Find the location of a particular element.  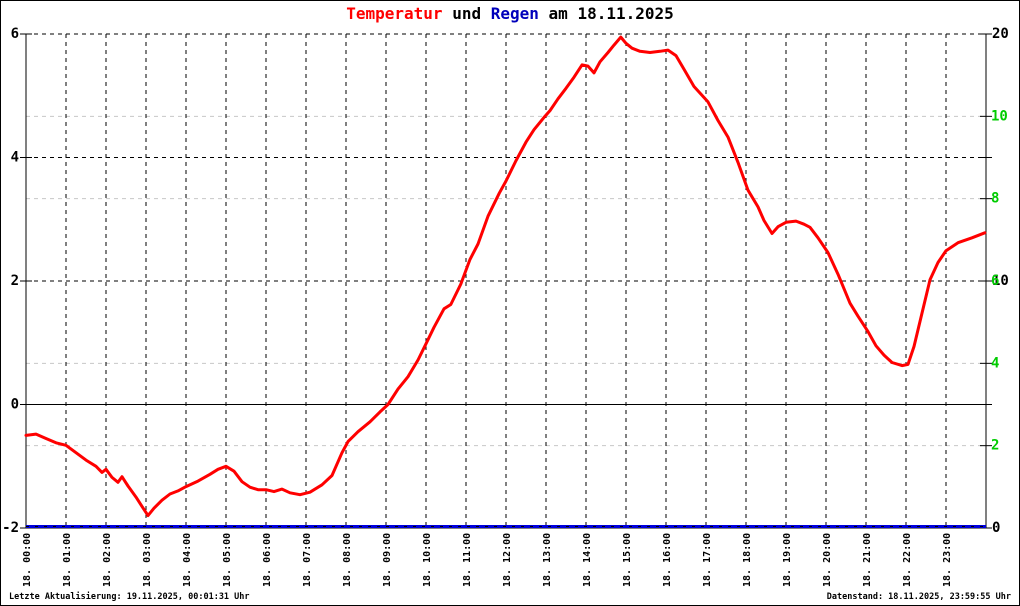

left-axis-label: 6 is located at coordinates (15, 34).